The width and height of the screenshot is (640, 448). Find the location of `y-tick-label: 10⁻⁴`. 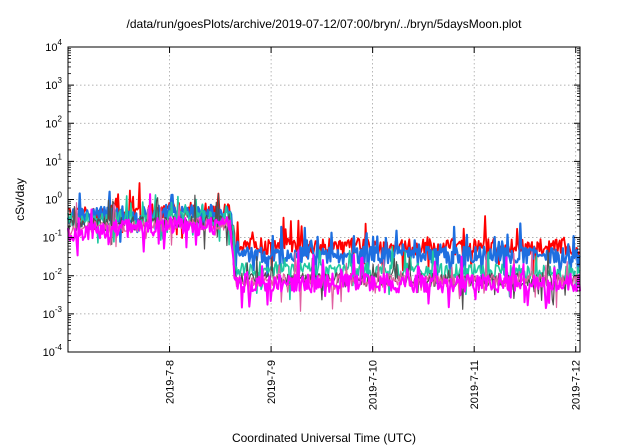

y-tick-label: 10⁻⁴ is located at coordinates (53, 351).